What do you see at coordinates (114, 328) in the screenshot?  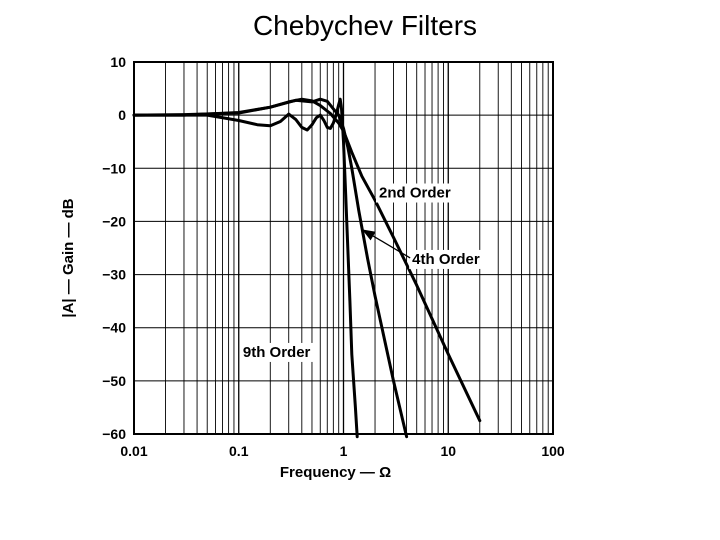 I see `y-tick-label: −40` at bounding box center [114, 328].